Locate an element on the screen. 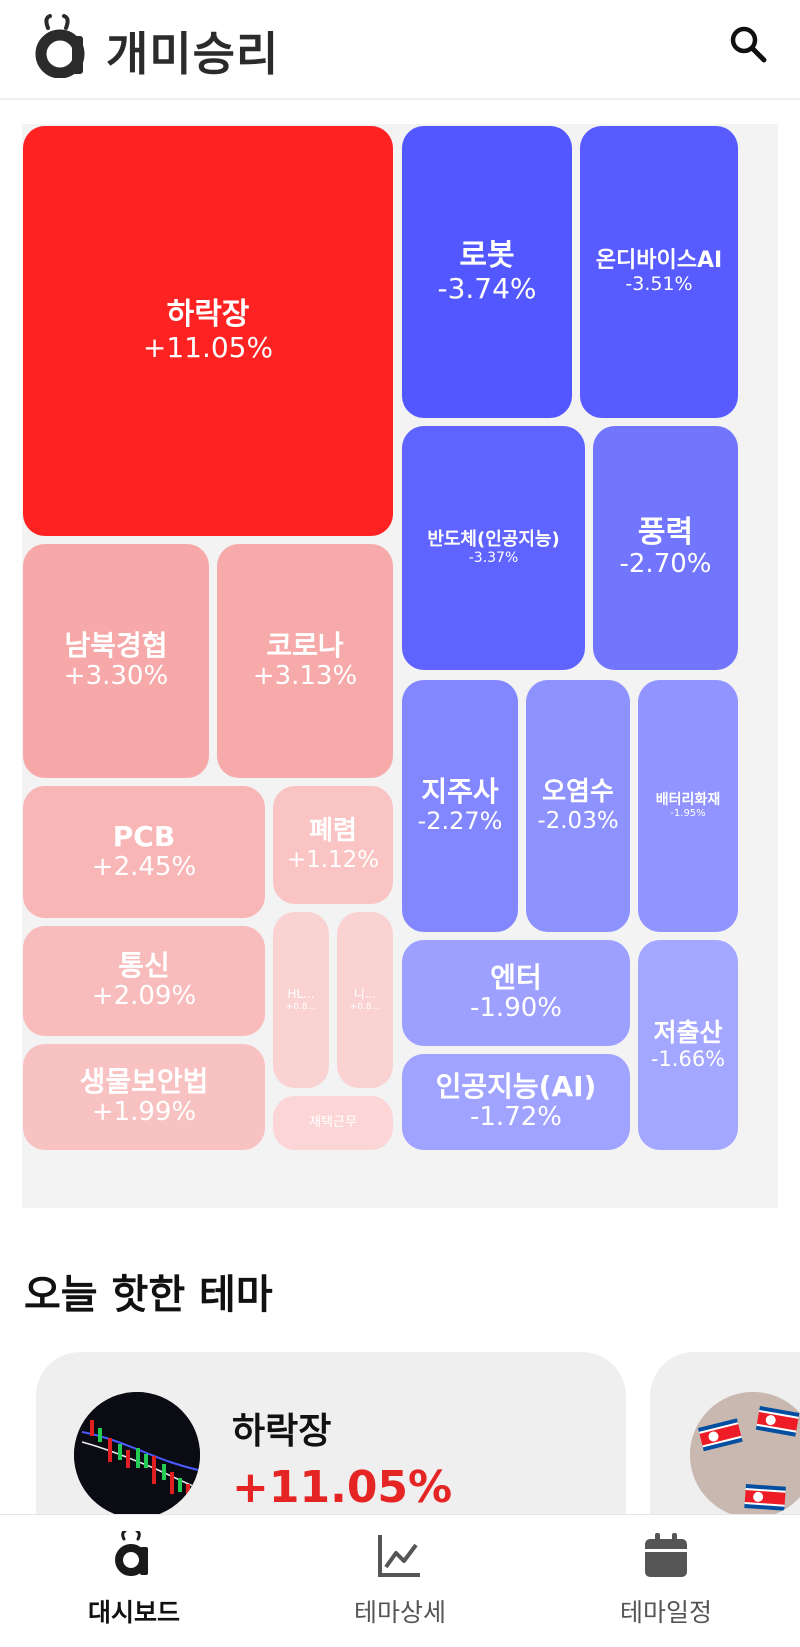  treemap-tile: 생물보안법 +1.99% is located at coordinates (144, 1097).